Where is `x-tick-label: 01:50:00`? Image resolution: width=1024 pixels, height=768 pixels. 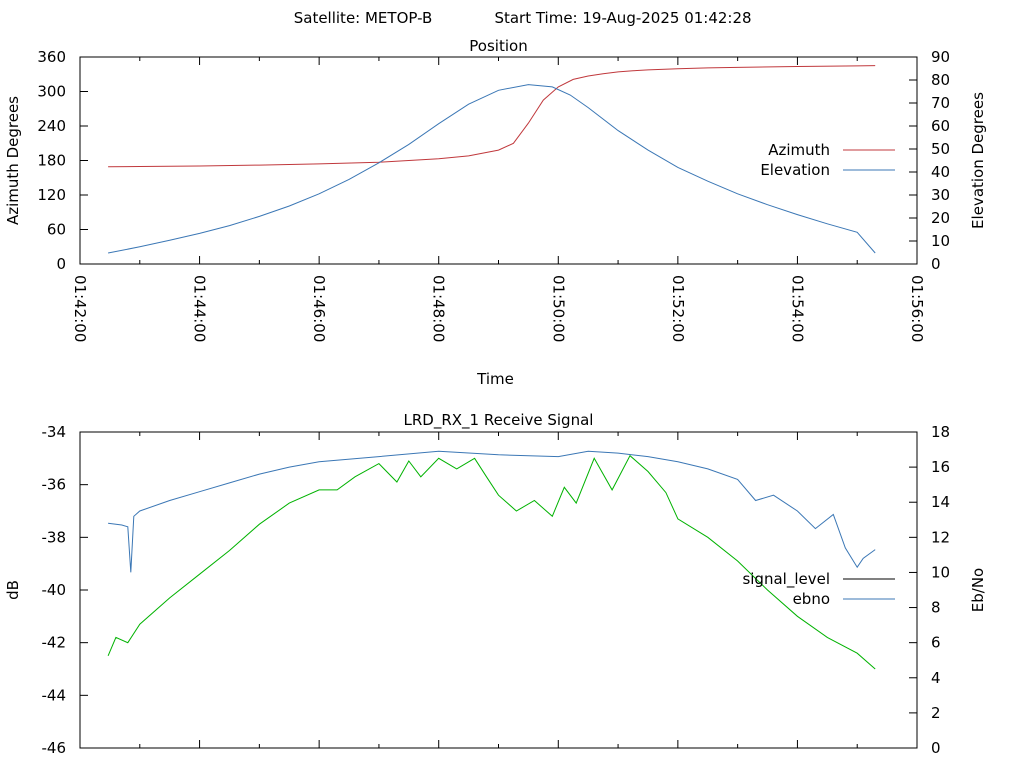 x-tick-label: 01:50:00 is located at coordinates (558, 308).